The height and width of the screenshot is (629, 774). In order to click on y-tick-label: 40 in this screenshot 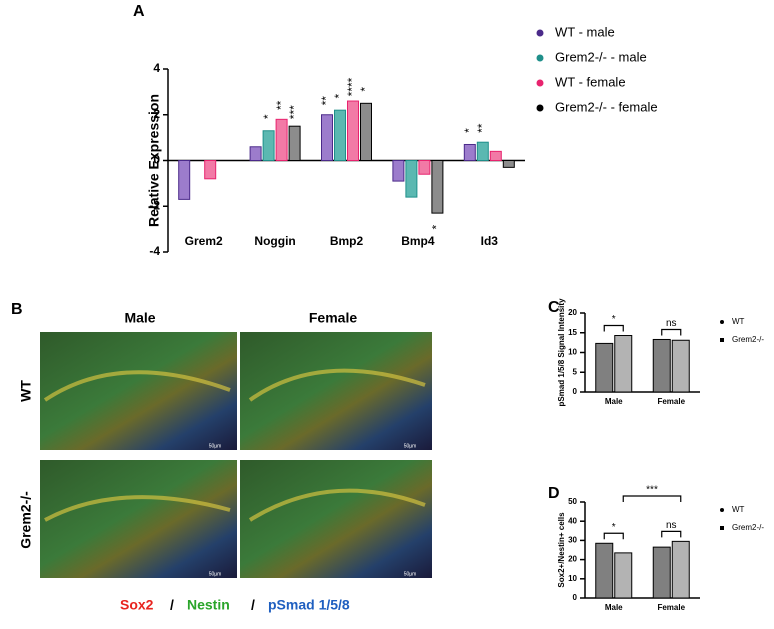, I will do `click(572, 520)`.